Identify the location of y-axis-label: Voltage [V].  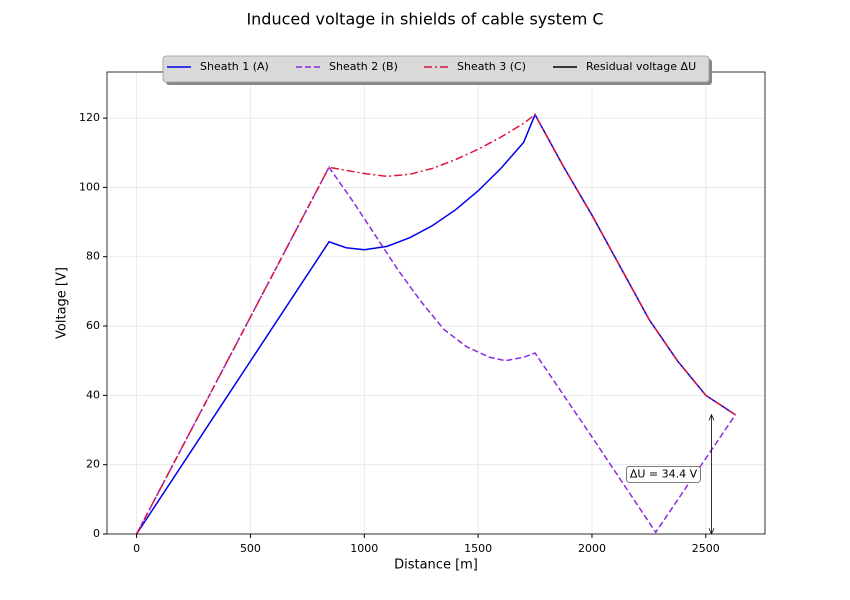
(62, 303).